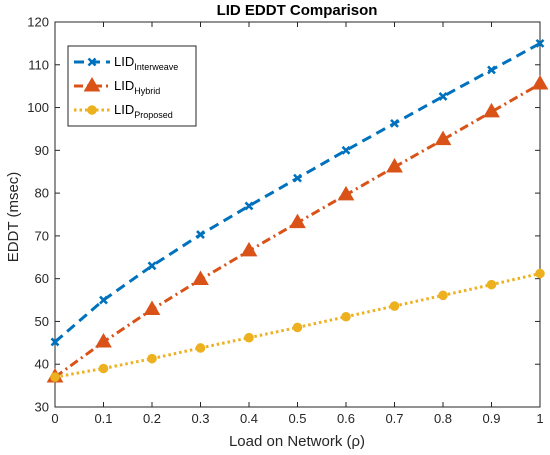 This screenshot has width=550, height=455. What do you see at coordinates (42, 278) in the screenshot?
I see `y-tick-label: 60` at bounding box center [42, 278].